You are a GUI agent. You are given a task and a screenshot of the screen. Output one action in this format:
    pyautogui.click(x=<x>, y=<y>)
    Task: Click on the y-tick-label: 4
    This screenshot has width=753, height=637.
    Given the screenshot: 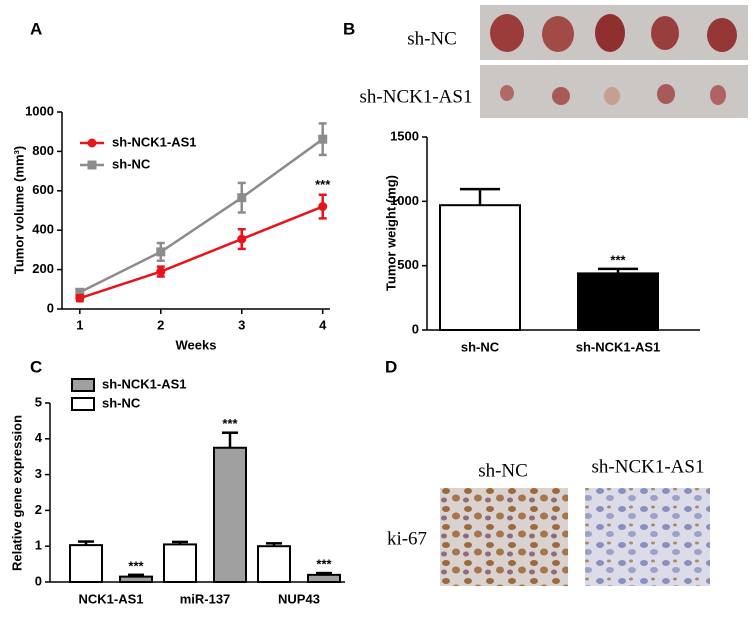 What is the action you would take?
    pyautogui.click(x=39, y=437)
    